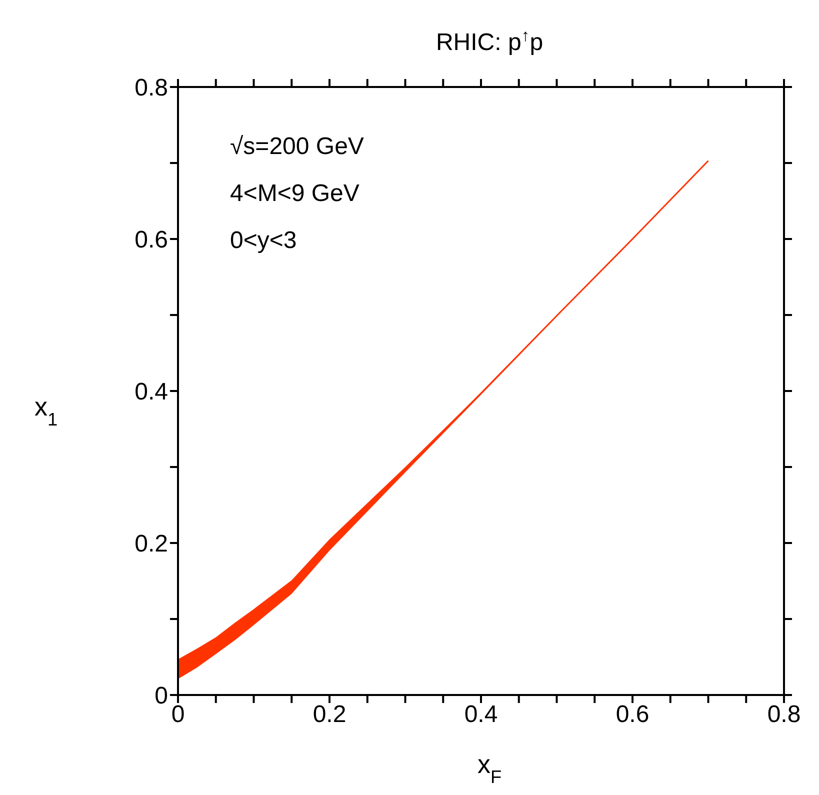 This screenshot has width=819, height=795. What do you see at coordinates (297, 146) in the screenshot?
I see `annotation: √s=200 GeV` at bounding box center [297, 146].